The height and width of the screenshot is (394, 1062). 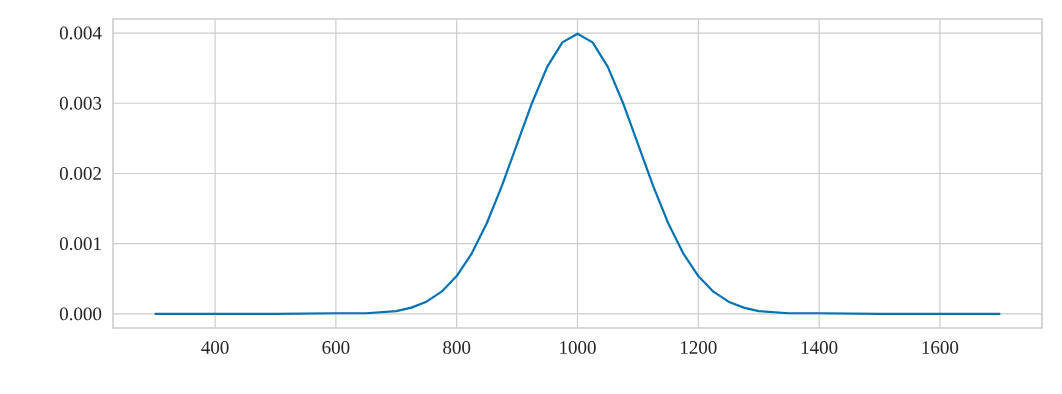 What do you see at coordinates (80, 33) in the screenshot?
I see `y-tick-label: 0.004` at bounding box center [80, 33].